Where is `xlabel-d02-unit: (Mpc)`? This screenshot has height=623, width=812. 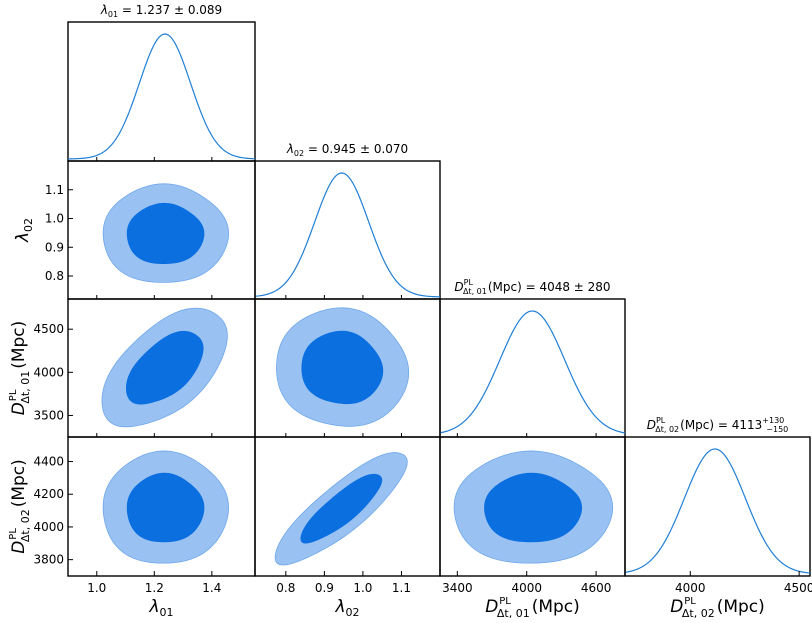
xlabel-d02-unit: (Mpc) is located at coordinates (741, 607).